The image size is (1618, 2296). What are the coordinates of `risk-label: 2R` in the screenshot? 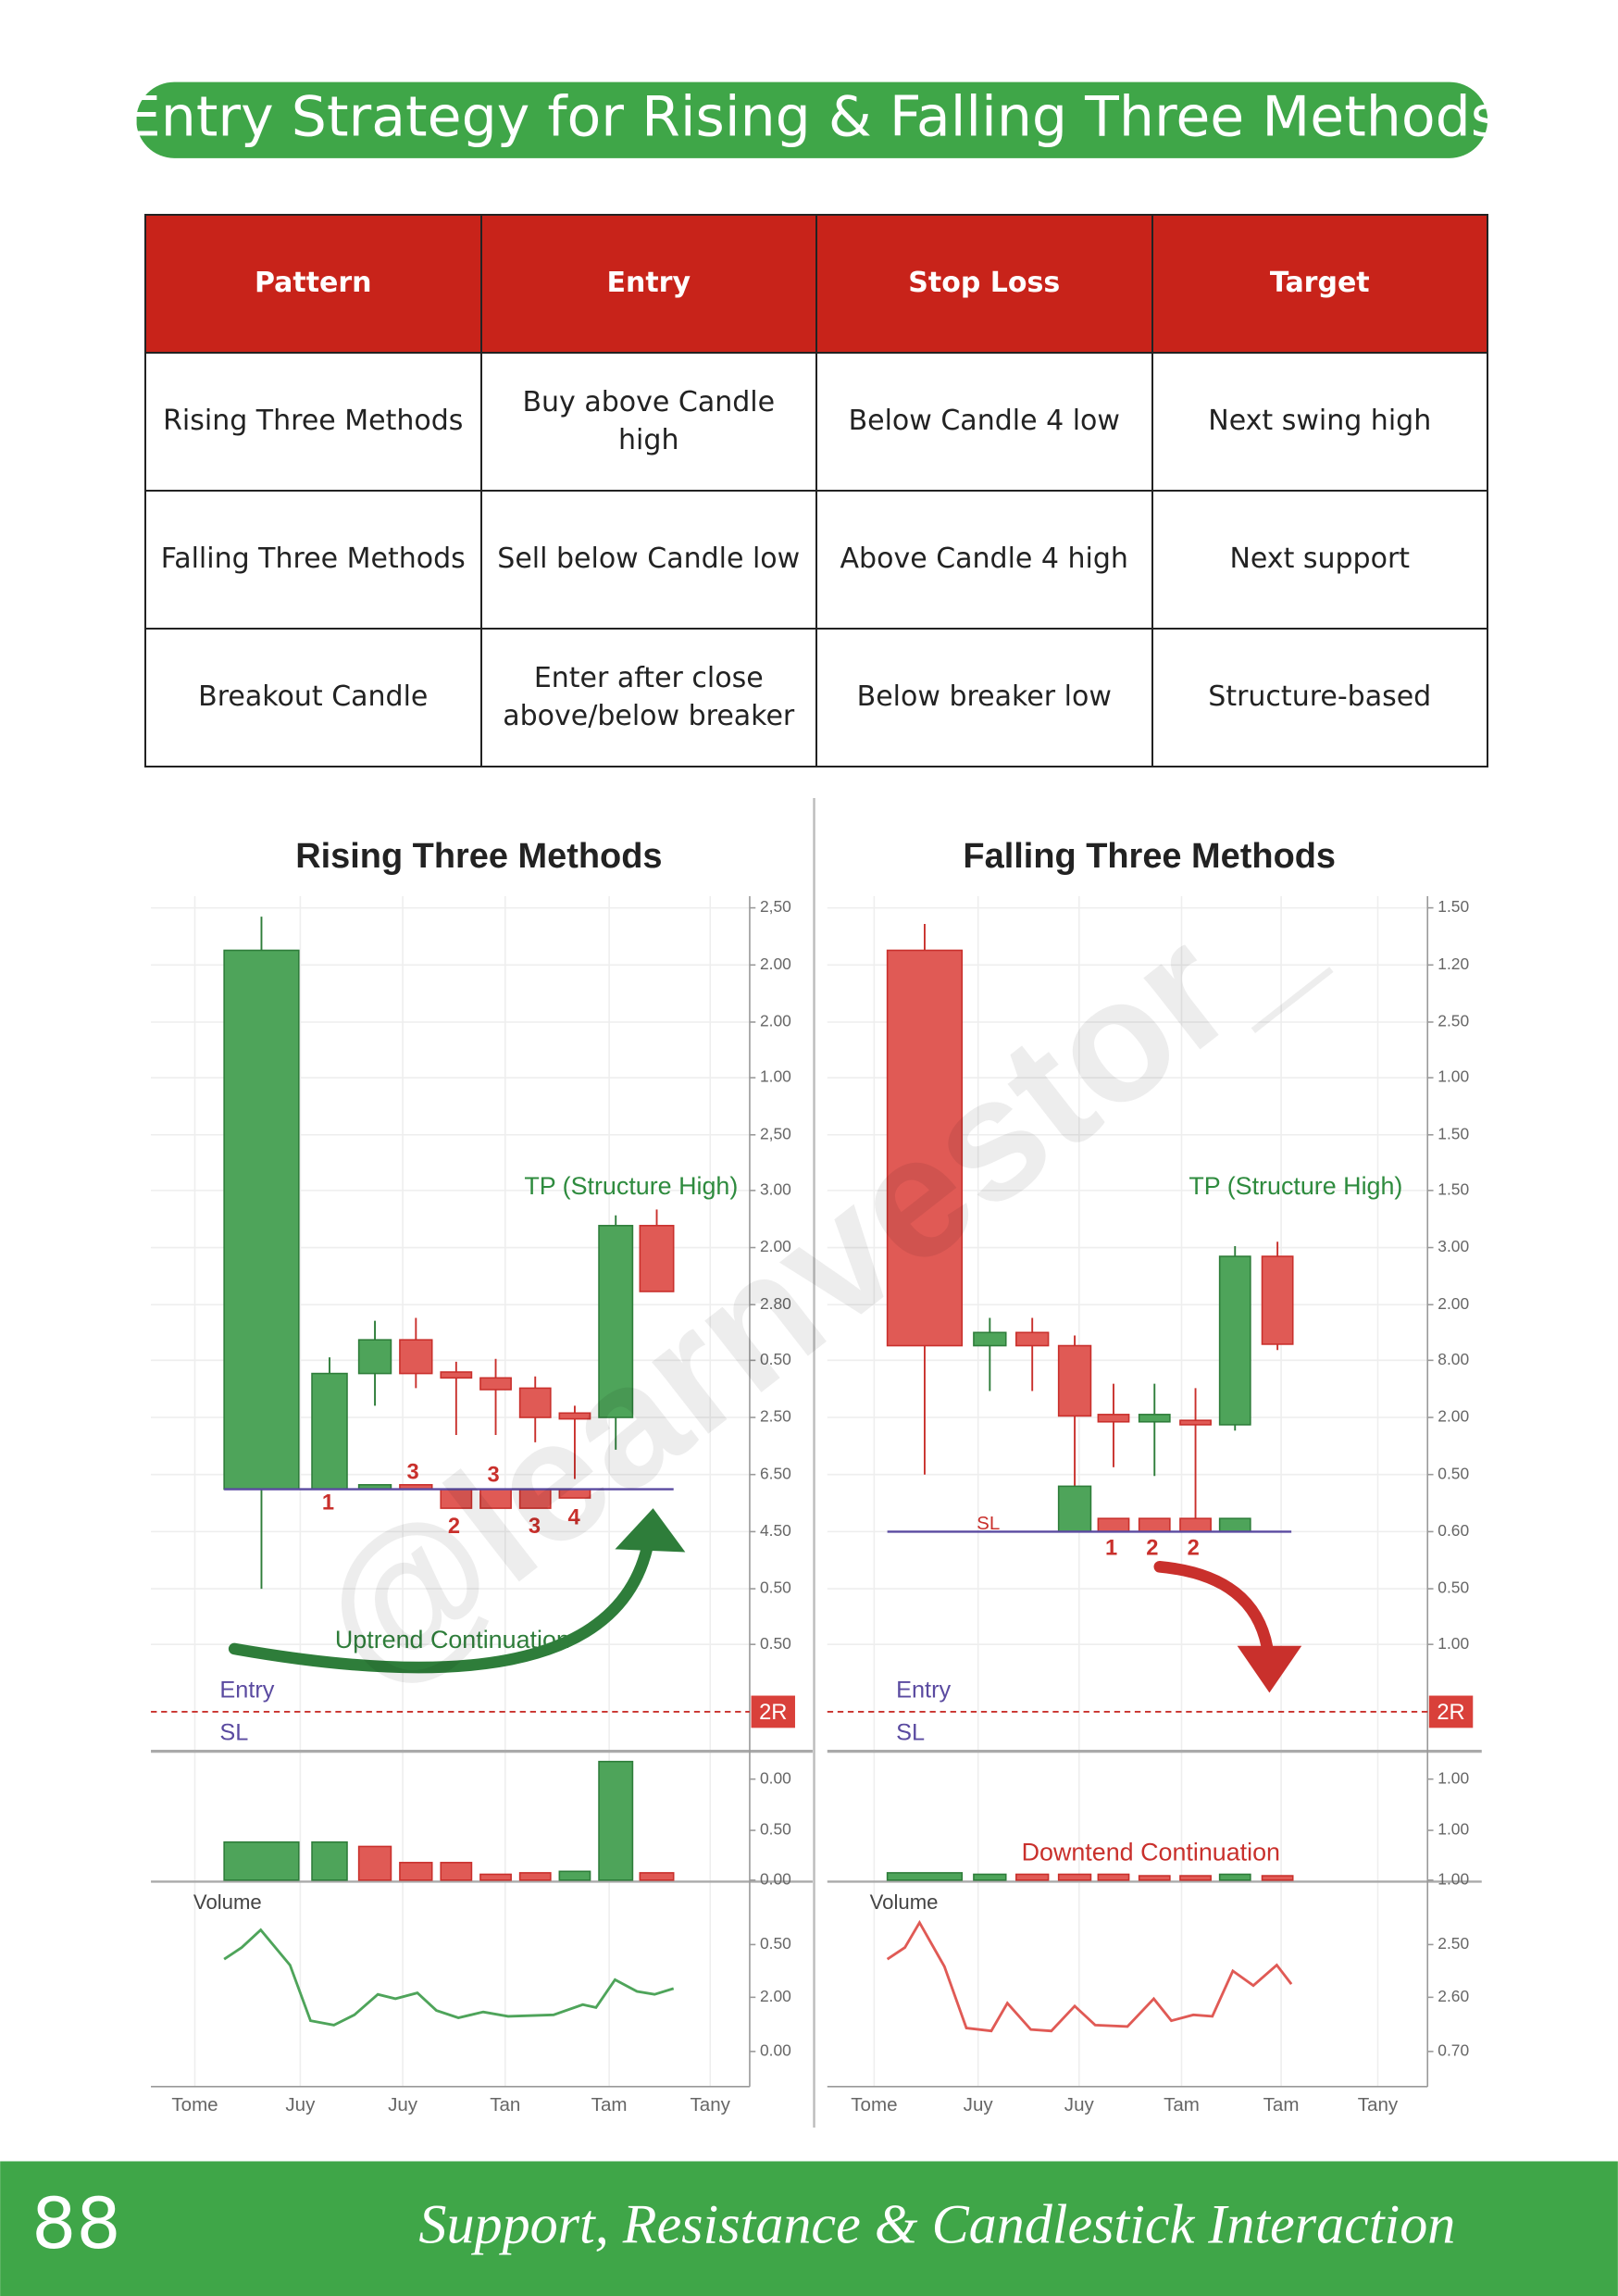 It's located at (1450, 1713).